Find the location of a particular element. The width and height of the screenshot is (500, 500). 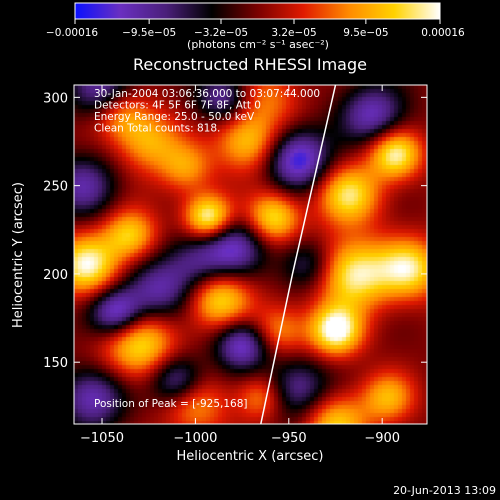

x-tick-label: −1000 is located at coordinates (195, 438).